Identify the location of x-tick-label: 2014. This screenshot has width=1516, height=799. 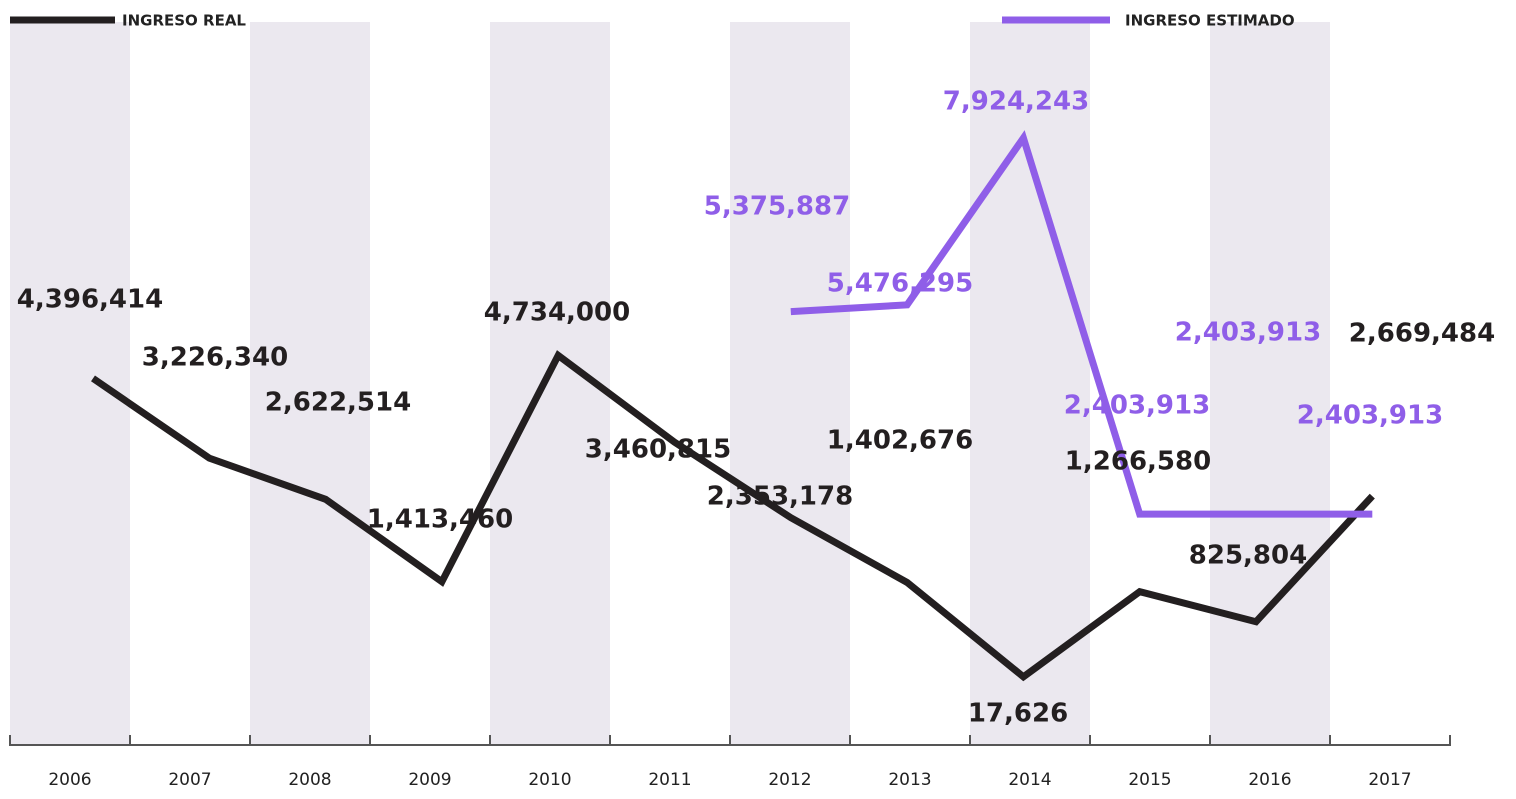
(1029, 780).